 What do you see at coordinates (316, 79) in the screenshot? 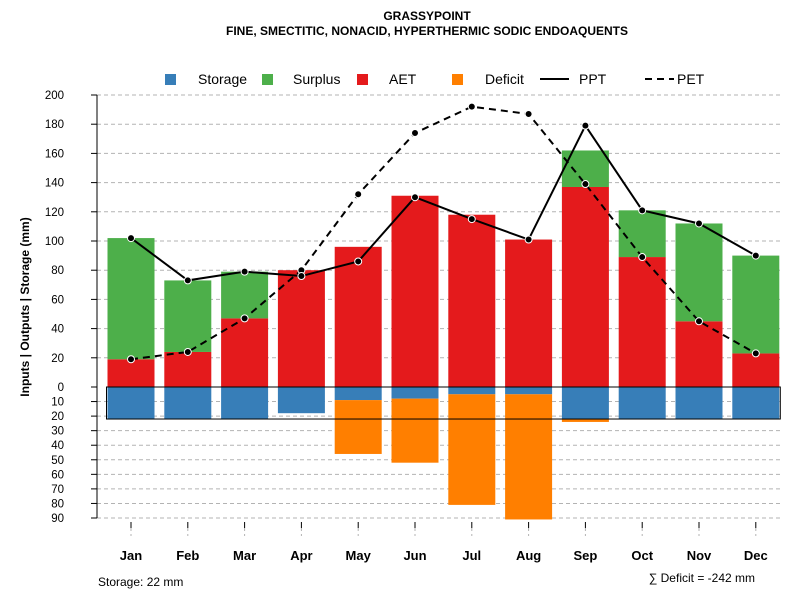
I see `surplus-legend-label: Surplus` at bounding box center [316, 79].